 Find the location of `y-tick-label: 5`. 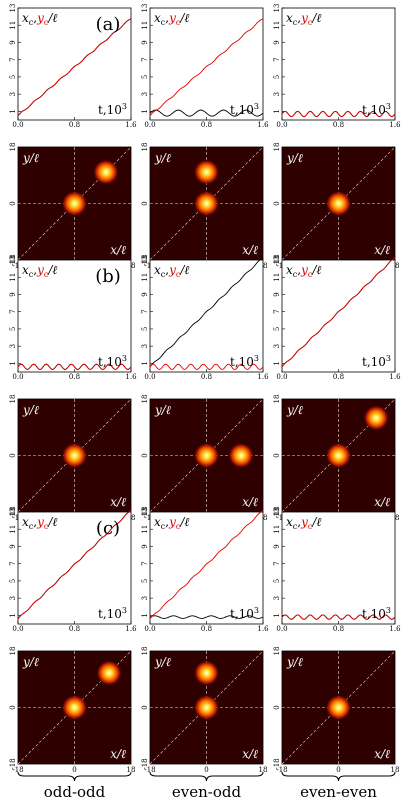

y-tick-label: 5 is located at coordinates (277, 329).